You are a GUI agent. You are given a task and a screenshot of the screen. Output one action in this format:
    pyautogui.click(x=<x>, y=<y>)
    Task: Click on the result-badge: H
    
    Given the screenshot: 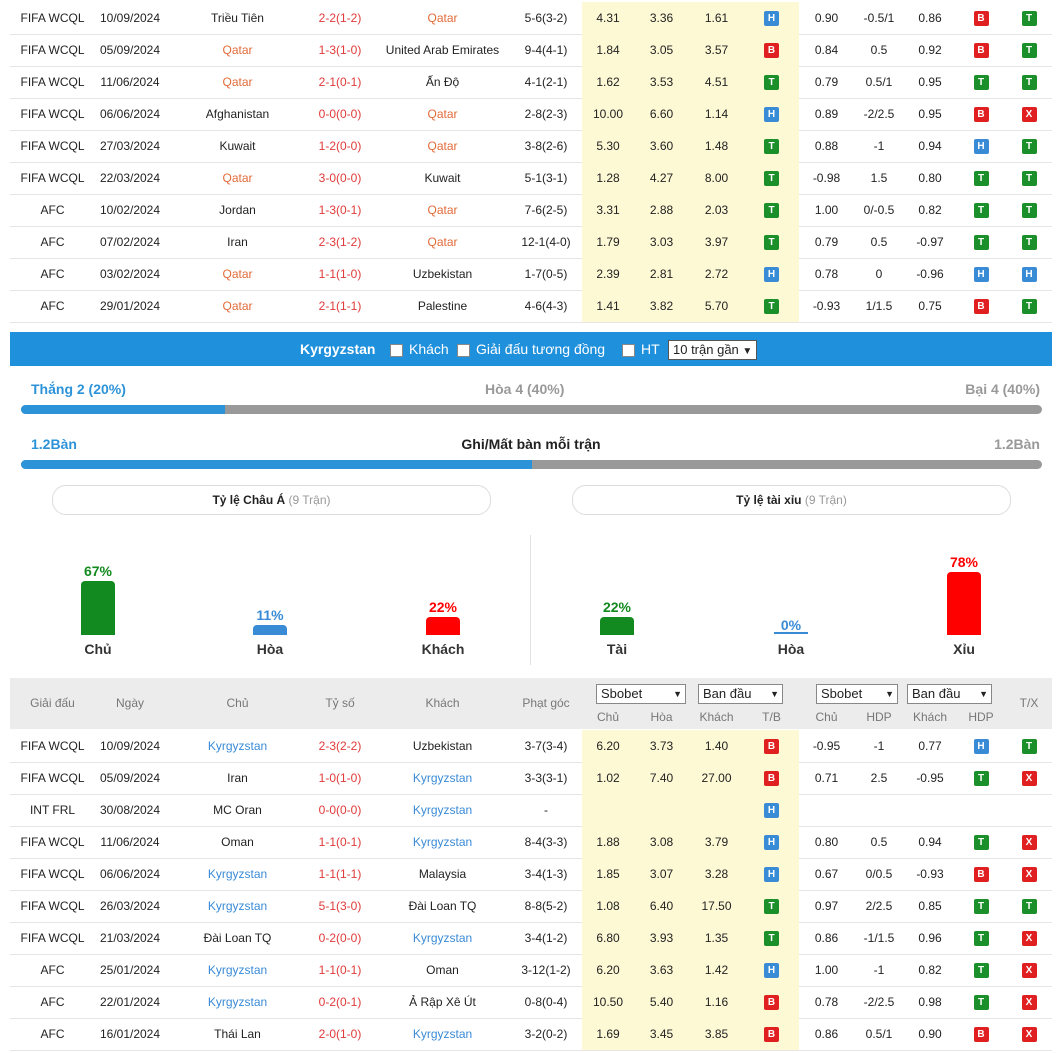 What is the action you would take?
    pyautogui.click(x=981, y=275)
    